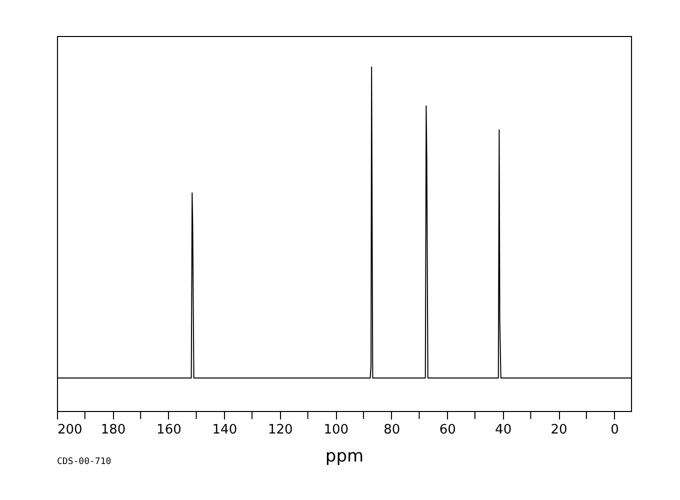  Describe the element at coordinates (503, 430) in the screenshot. I see `x-tick-label: 40` at that location.